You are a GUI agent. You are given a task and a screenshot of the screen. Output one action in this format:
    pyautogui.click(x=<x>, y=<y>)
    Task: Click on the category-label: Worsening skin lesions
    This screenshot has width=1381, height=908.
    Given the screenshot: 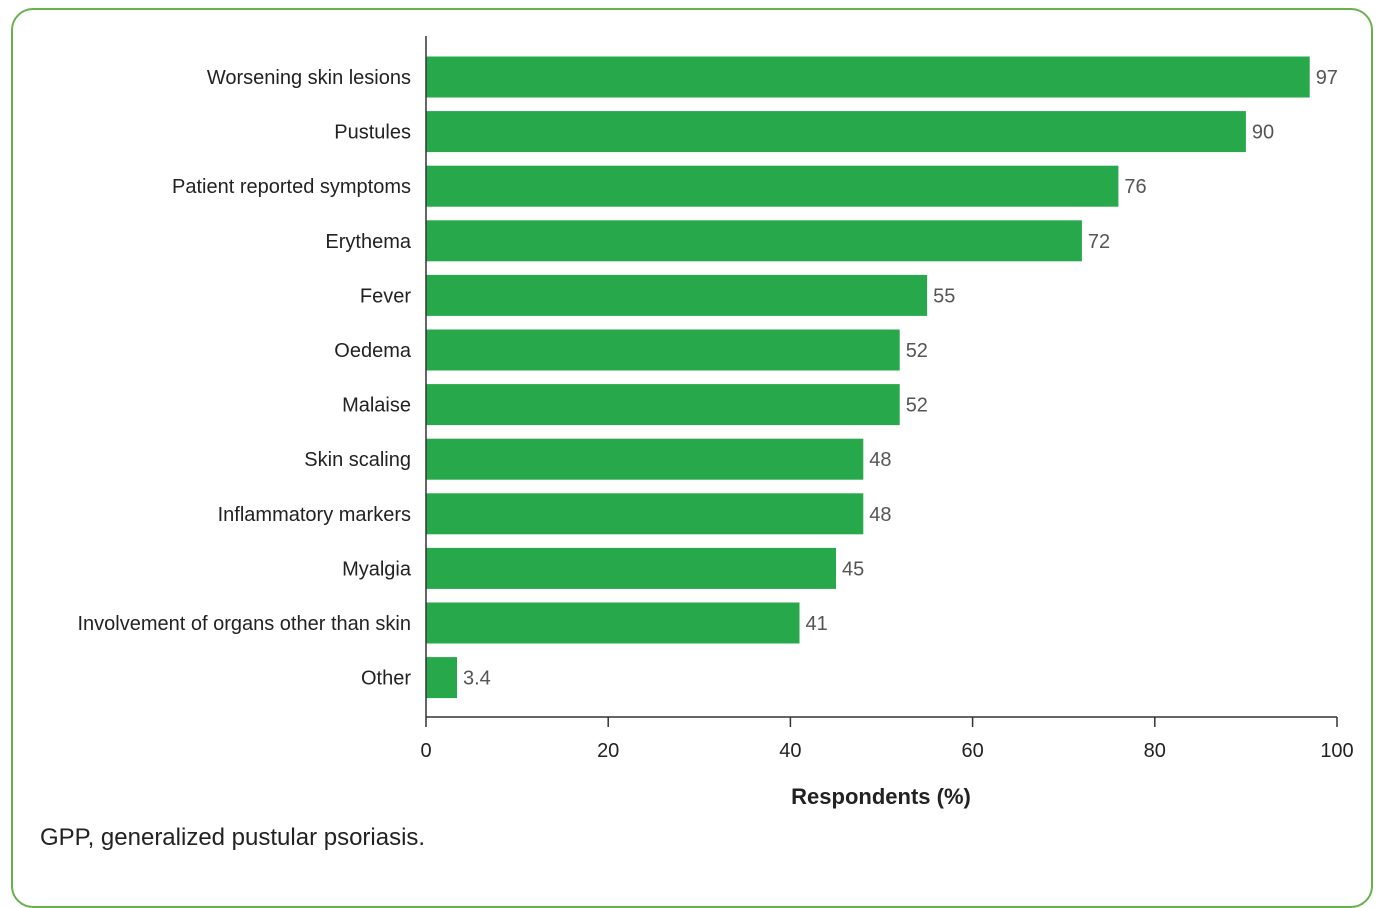 What is the action you would take?
    pyautogui.click(x=309, y=78)
    